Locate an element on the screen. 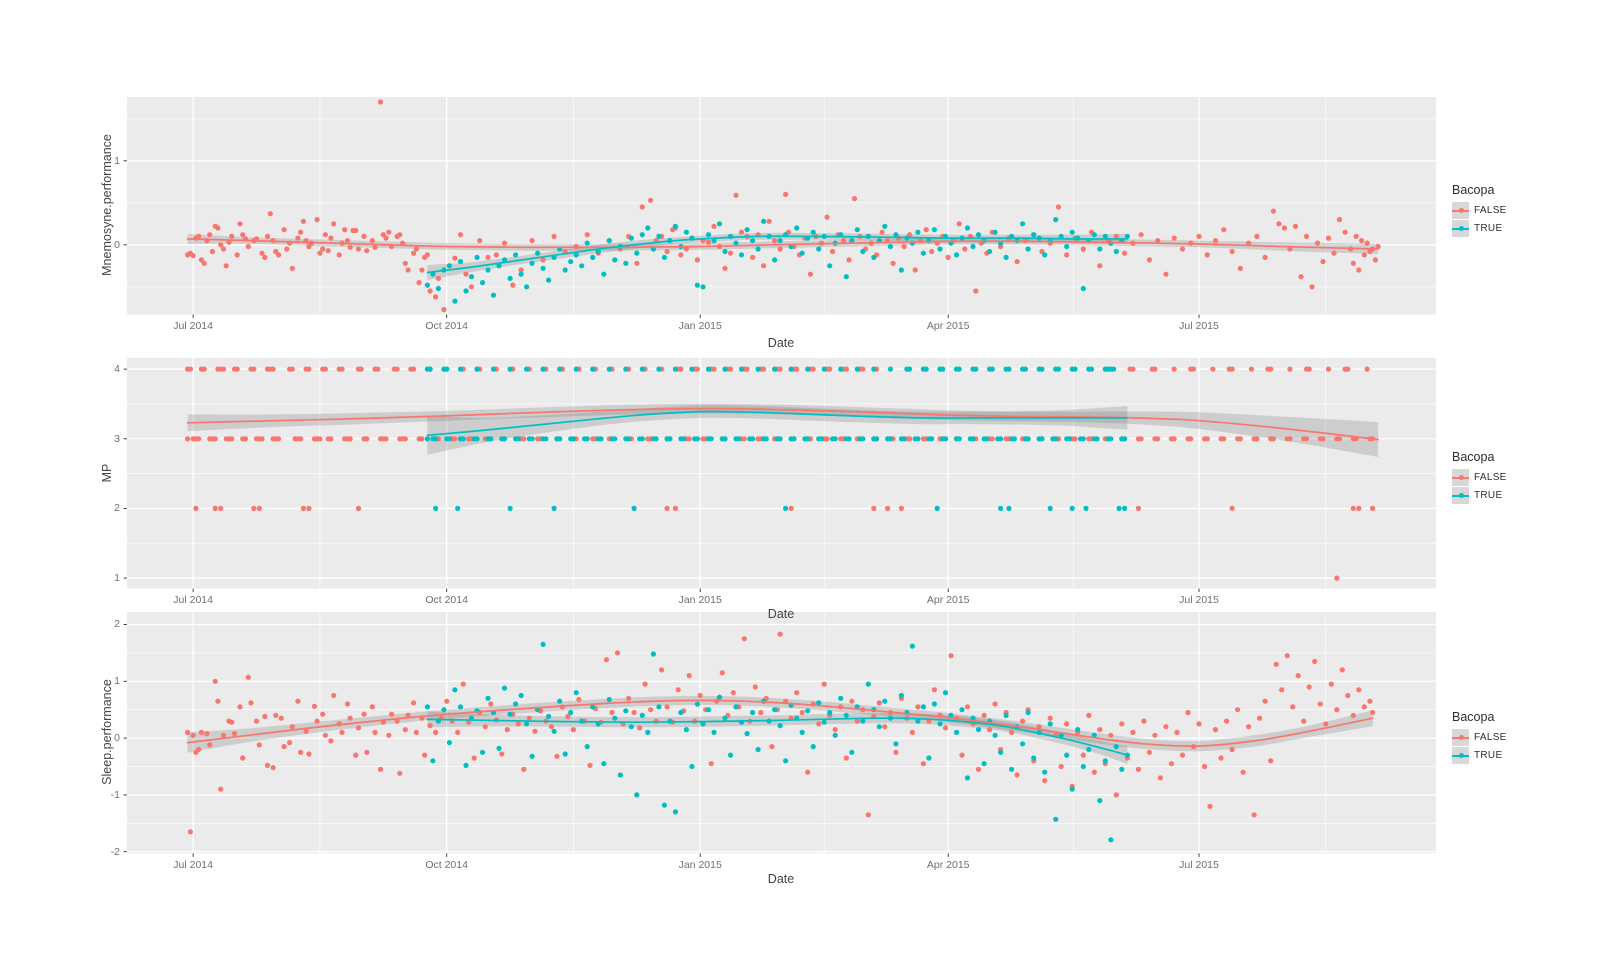 This screenshot has width=1600, height=980. bacopa-legend-2: Bacopa FALSE TRUE is located at coordinates (1517, 477).